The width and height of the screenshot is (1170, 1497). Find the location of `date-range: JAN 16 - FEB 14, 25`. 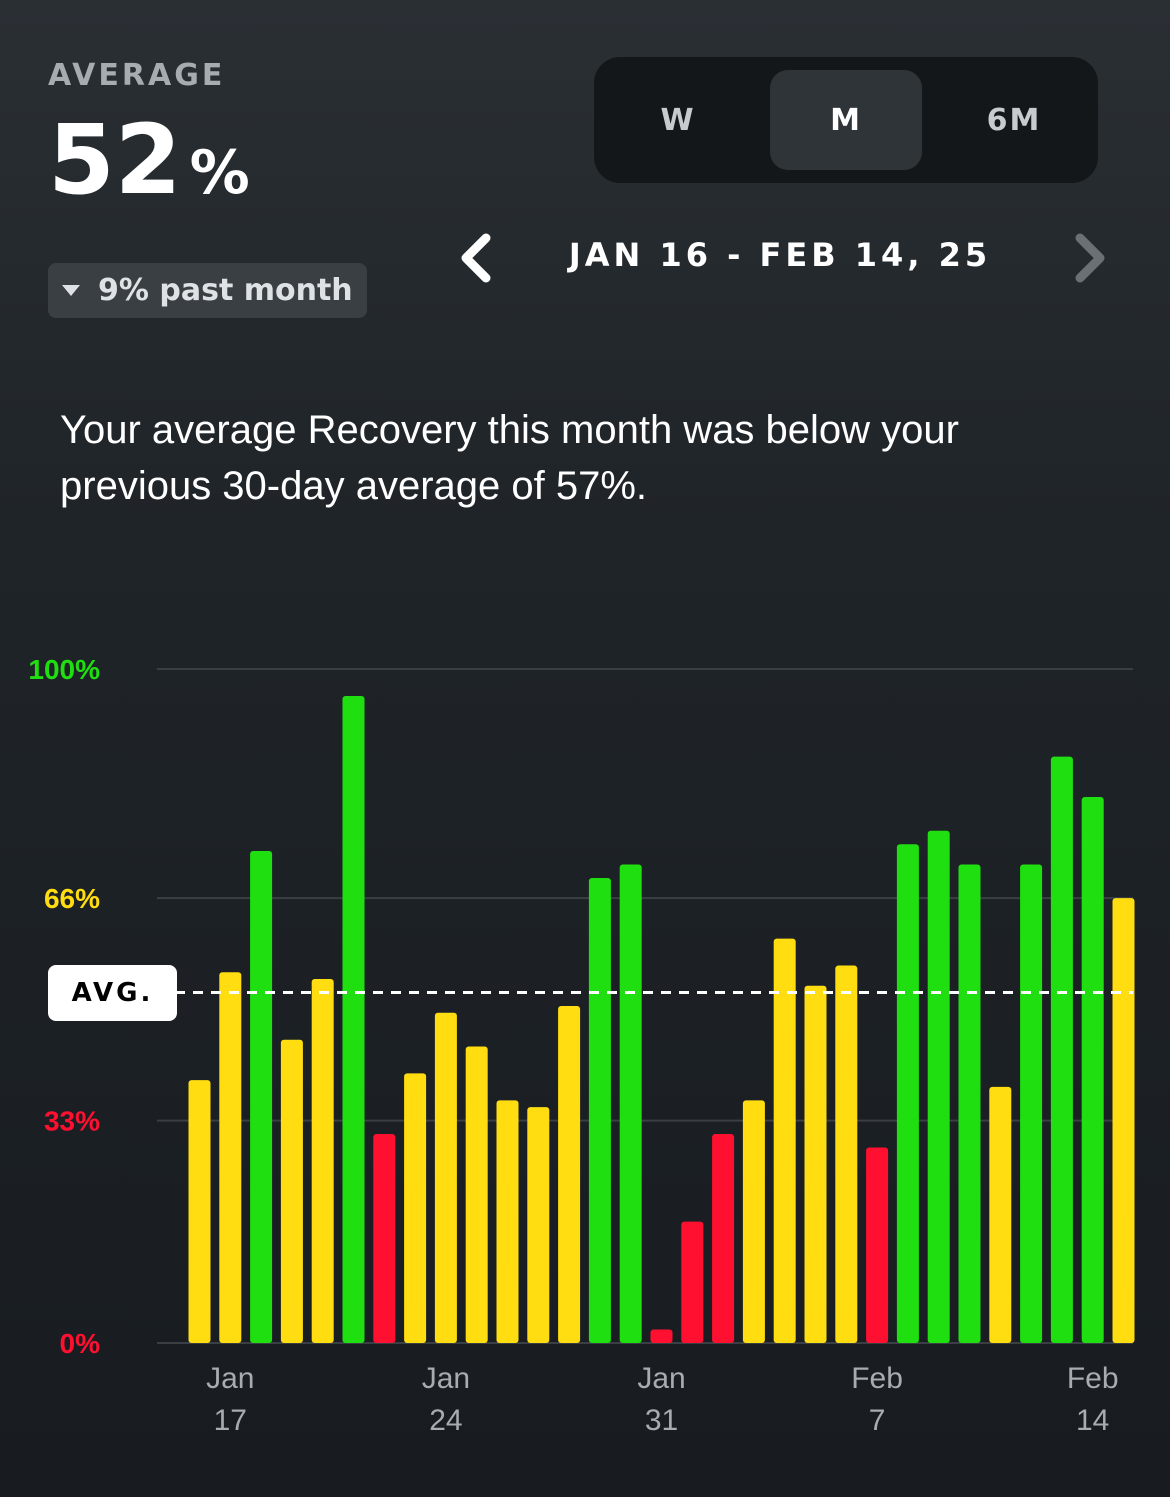

date-range: JAN 16 - FEB 14, 25 is located at coordinates (780, 255).